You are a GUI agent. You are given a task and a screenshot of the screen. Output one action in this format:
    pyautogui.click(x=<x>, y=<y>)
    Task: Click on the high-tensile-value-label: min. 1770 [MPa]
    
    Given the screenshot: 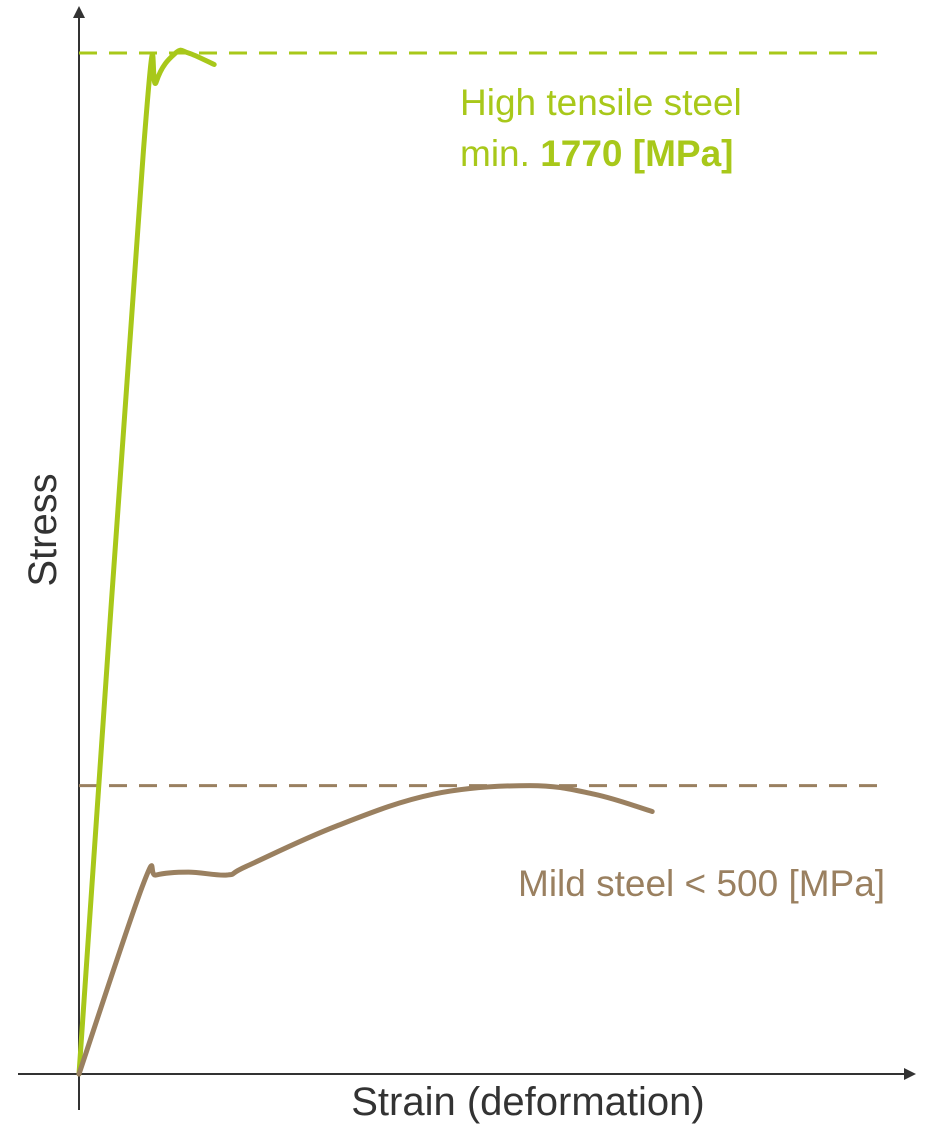 What is the action you would take?
    pyautogui.click(x=597, y=153)
    